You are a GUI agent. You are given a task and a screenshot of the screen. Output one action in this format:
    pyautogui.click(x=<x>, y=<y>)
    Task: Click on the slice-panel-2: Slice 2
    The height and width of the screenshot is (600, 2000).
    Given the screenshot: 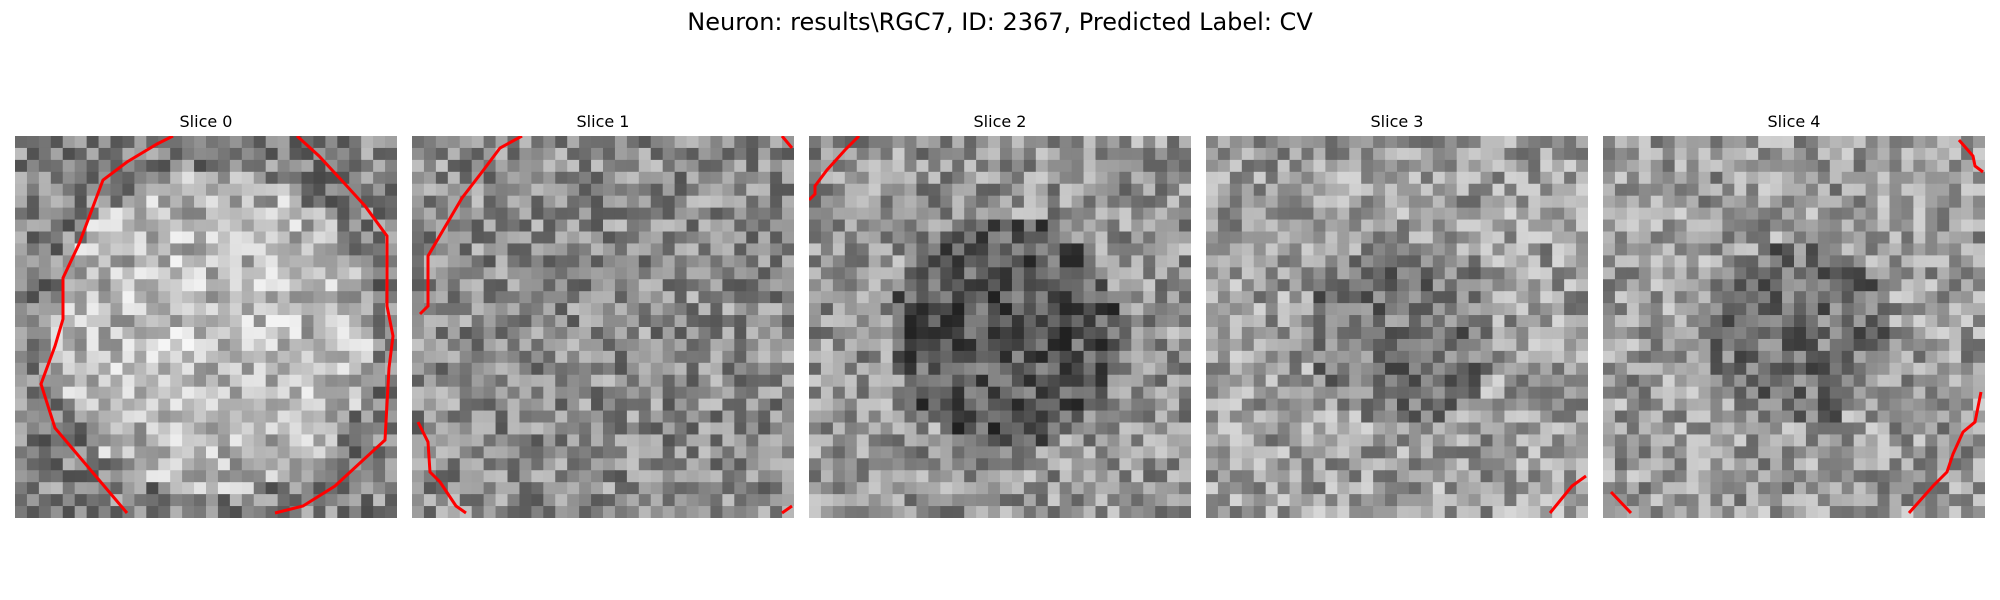 What is the action you would take?
    pyautogui.click(x=1000, y=314)
    